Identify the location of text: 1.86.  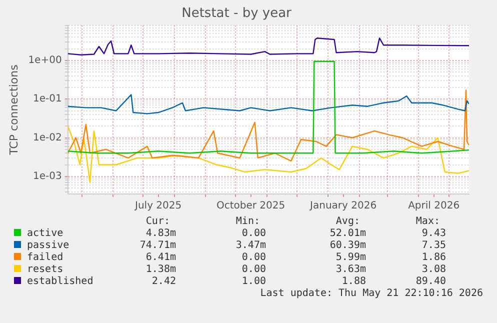
(434, 257).